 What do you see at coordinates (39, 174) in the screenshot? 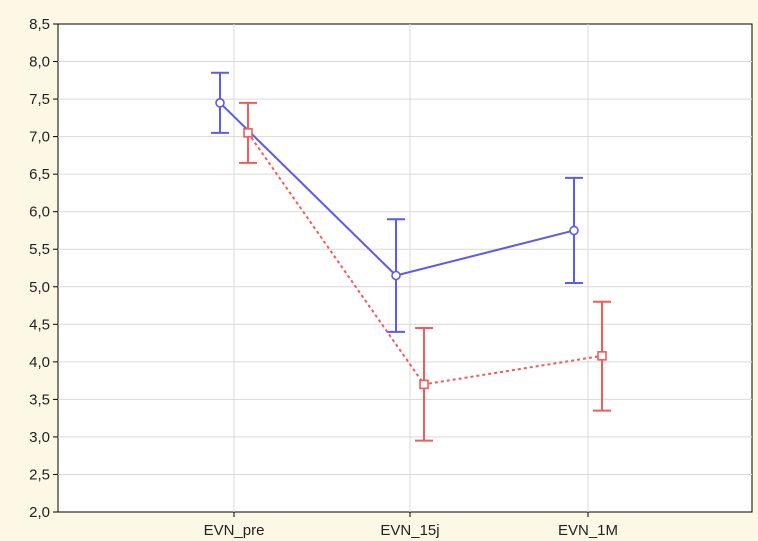
I see `y-tick-label: 6,5` at bounding box center [39, 174].